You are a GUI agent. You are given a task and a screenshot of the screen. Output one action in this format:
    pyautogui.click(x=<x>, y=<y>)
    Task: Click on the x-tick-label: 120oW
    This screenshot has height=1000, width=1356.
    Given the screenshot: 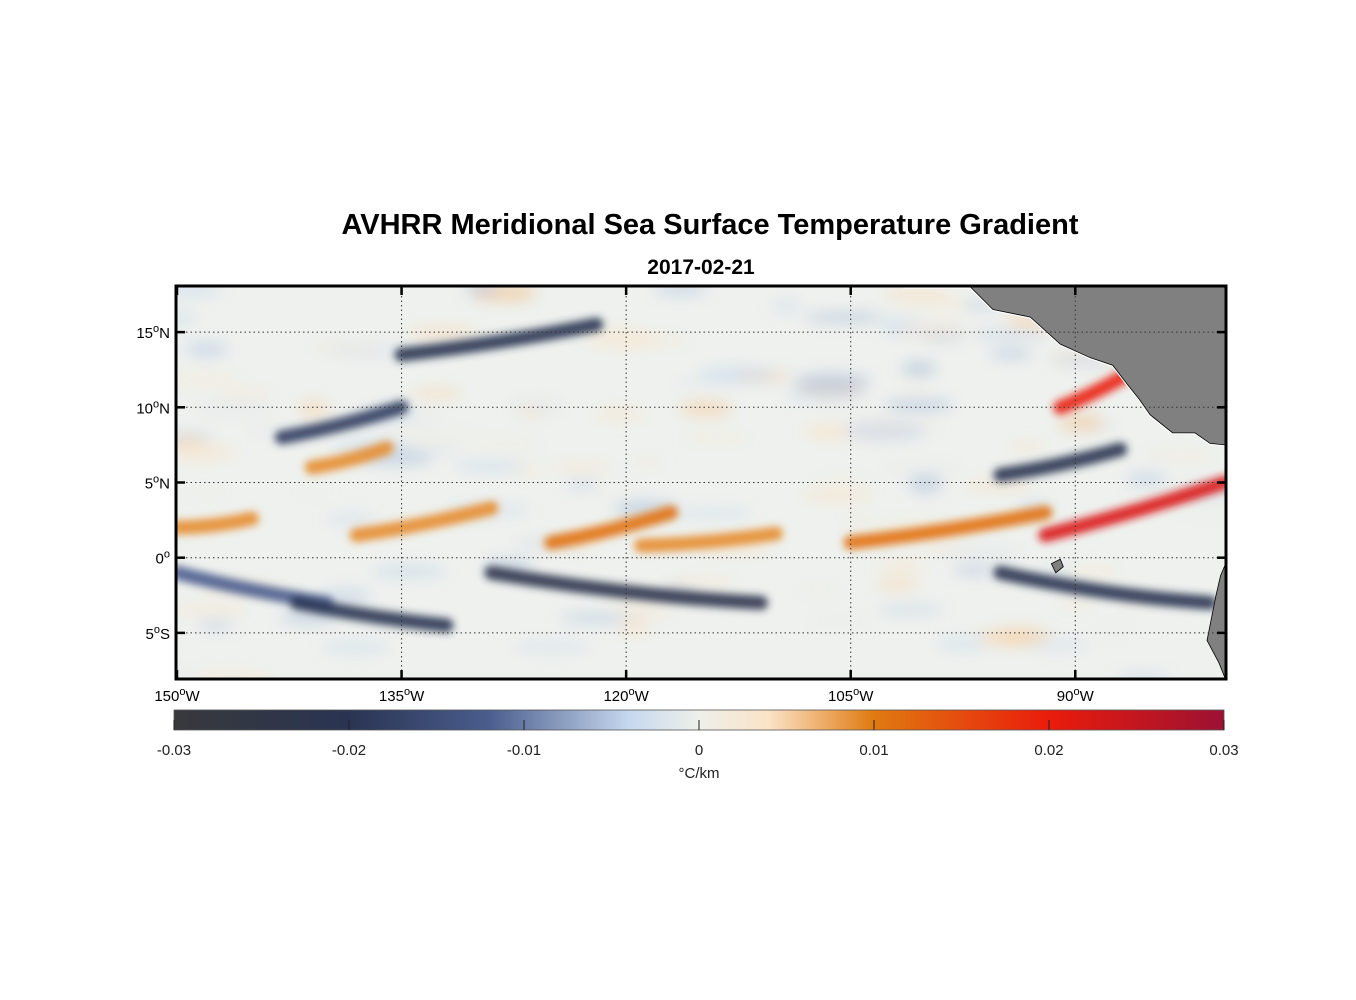 What is the action you would take?
    pyautogui.click(x=626, y=695)
    